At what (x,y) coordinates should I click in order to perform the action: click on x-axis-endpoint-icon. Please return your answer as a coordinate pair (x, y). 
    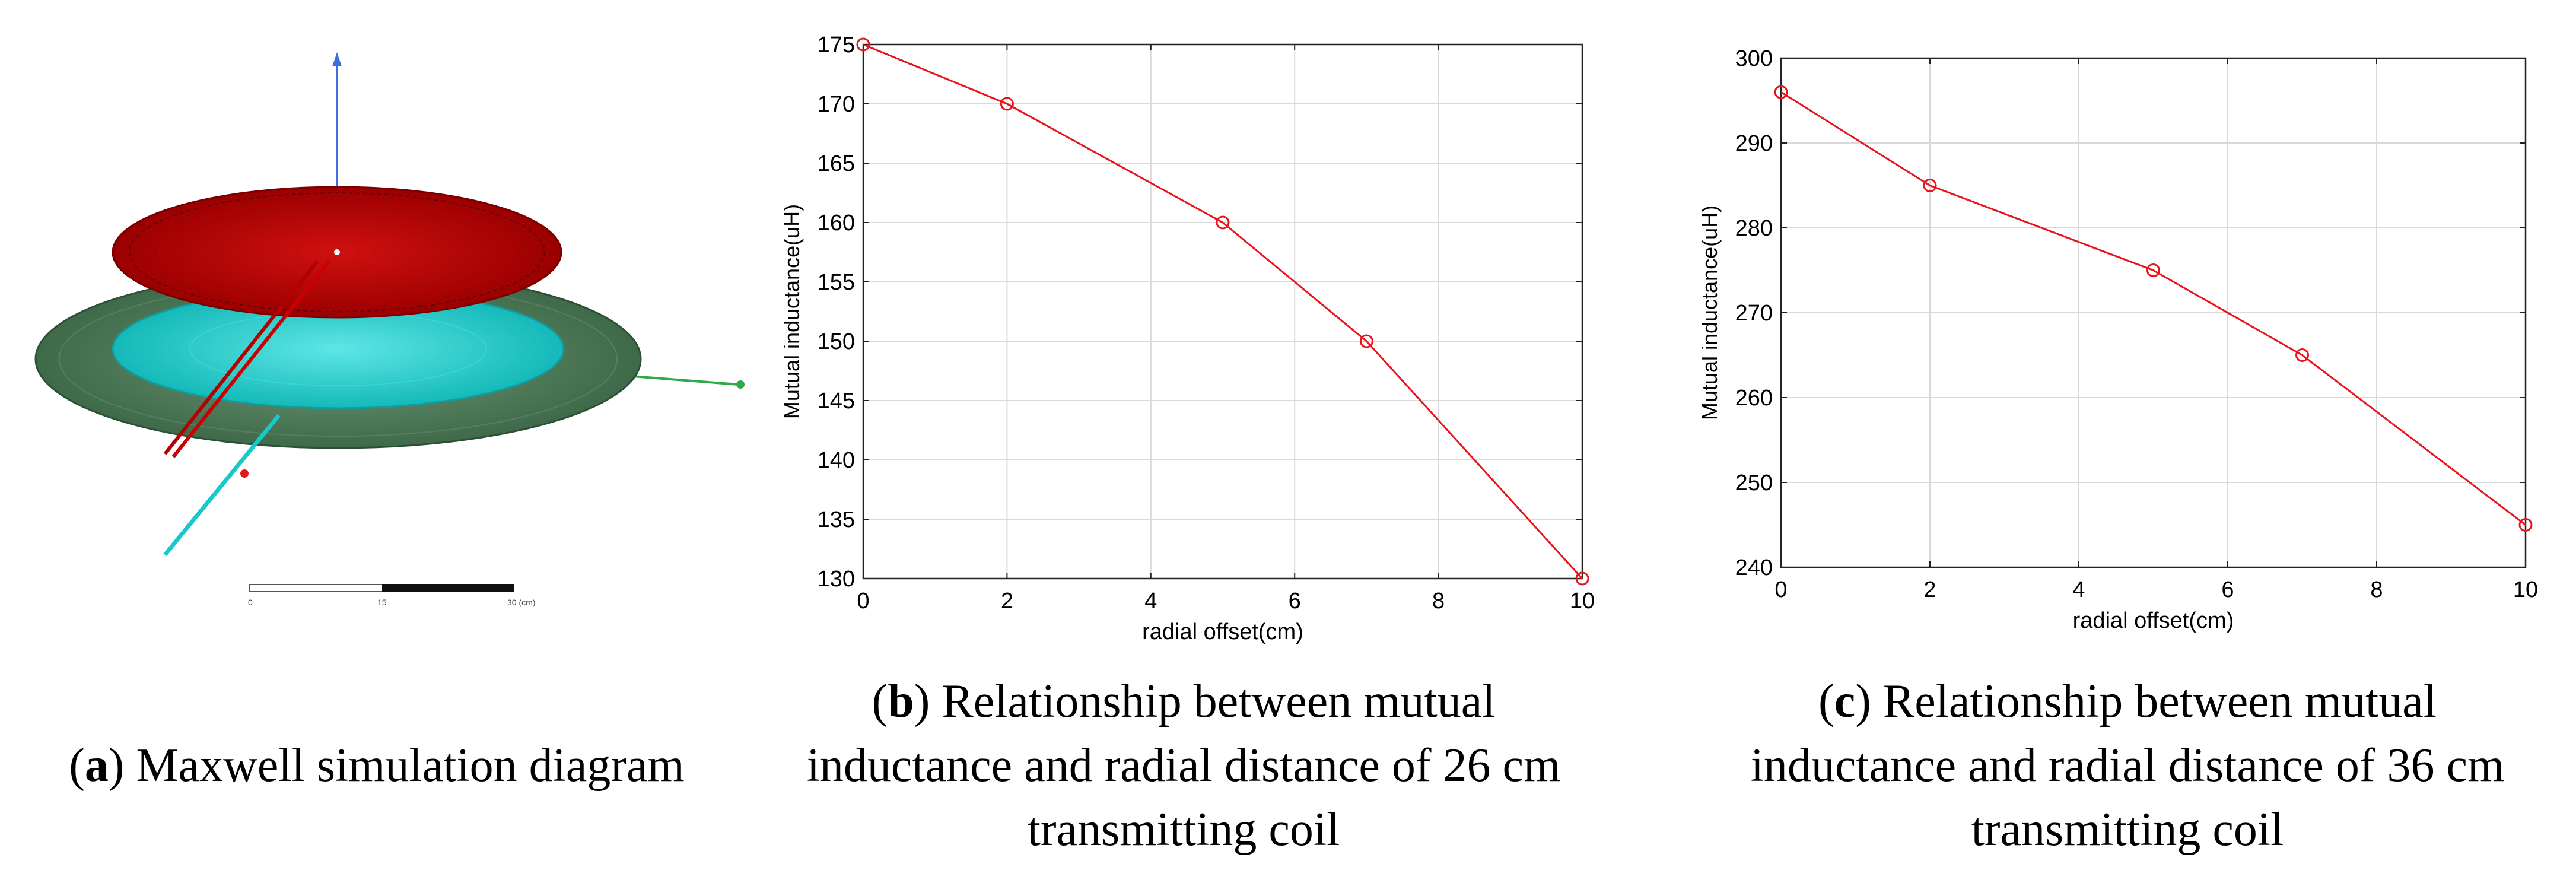
    Looking at the image, I should click on (740, 384).